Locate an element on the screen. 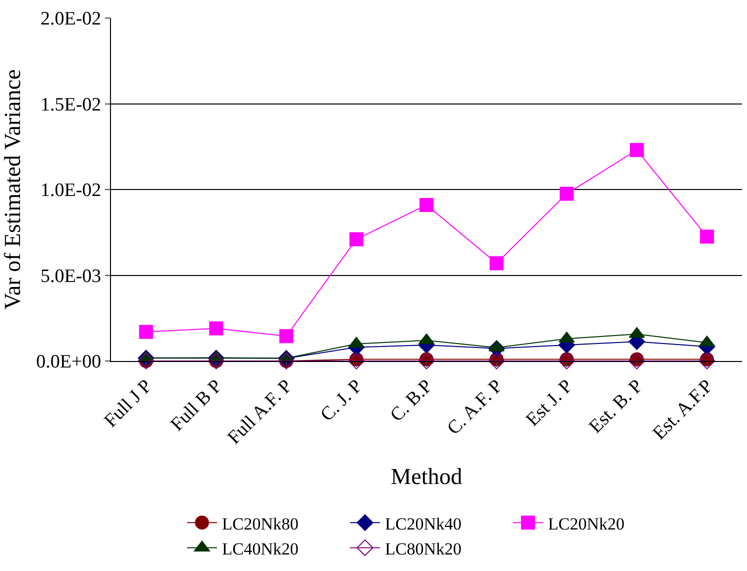 The width and height of the screenshot is (747, 571). y-axis-title: Var of Estimated Variance is located at coordinates (12, 189).